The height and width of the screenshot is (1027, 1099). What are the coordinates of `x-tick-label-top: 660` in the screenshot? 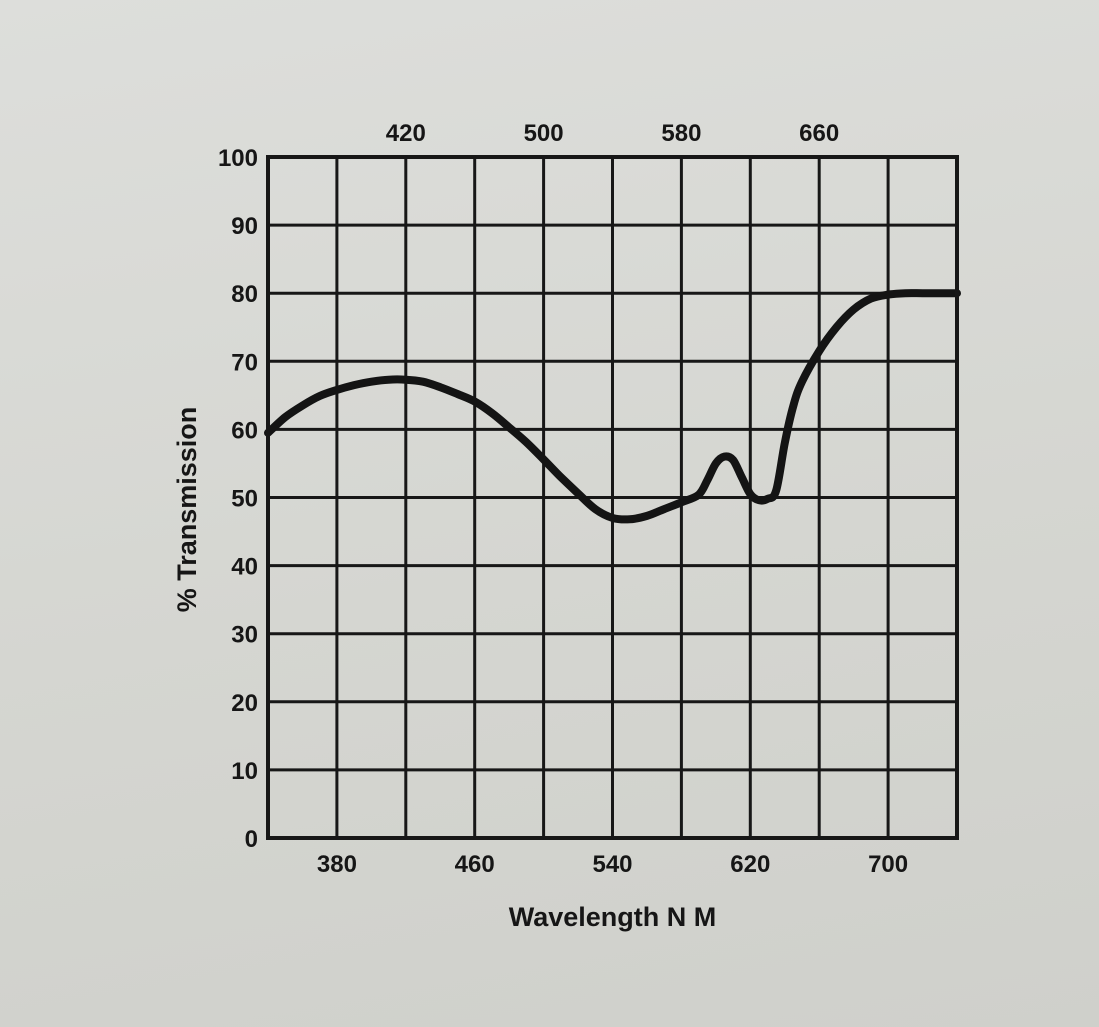 It's located at (819, 133).